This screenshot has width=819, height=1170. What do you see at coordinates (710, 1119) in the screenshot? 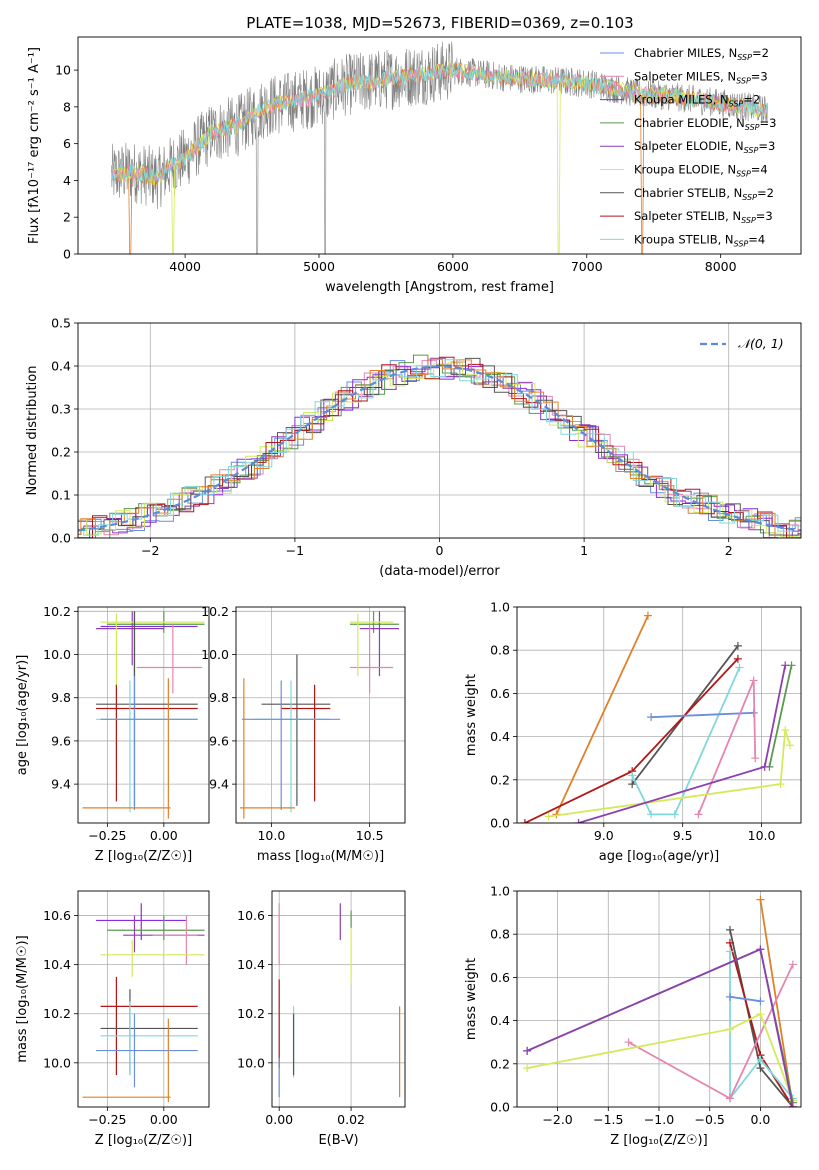
I see `x-tick-label: −0.5` at bounding box center [710, 1119].